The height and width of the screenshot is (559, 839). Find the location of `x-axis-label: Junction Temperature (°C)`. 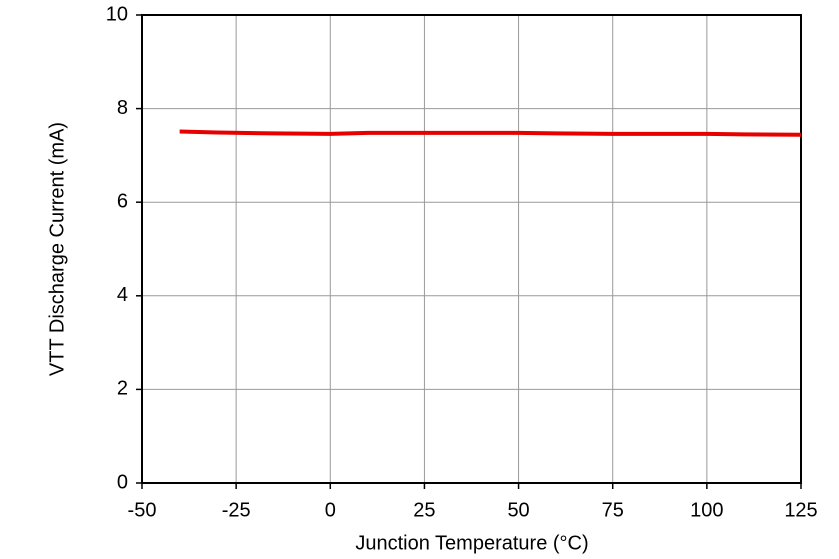

x-axis-label: Junction Temperature (°C) is located at coordinates (471, 543).